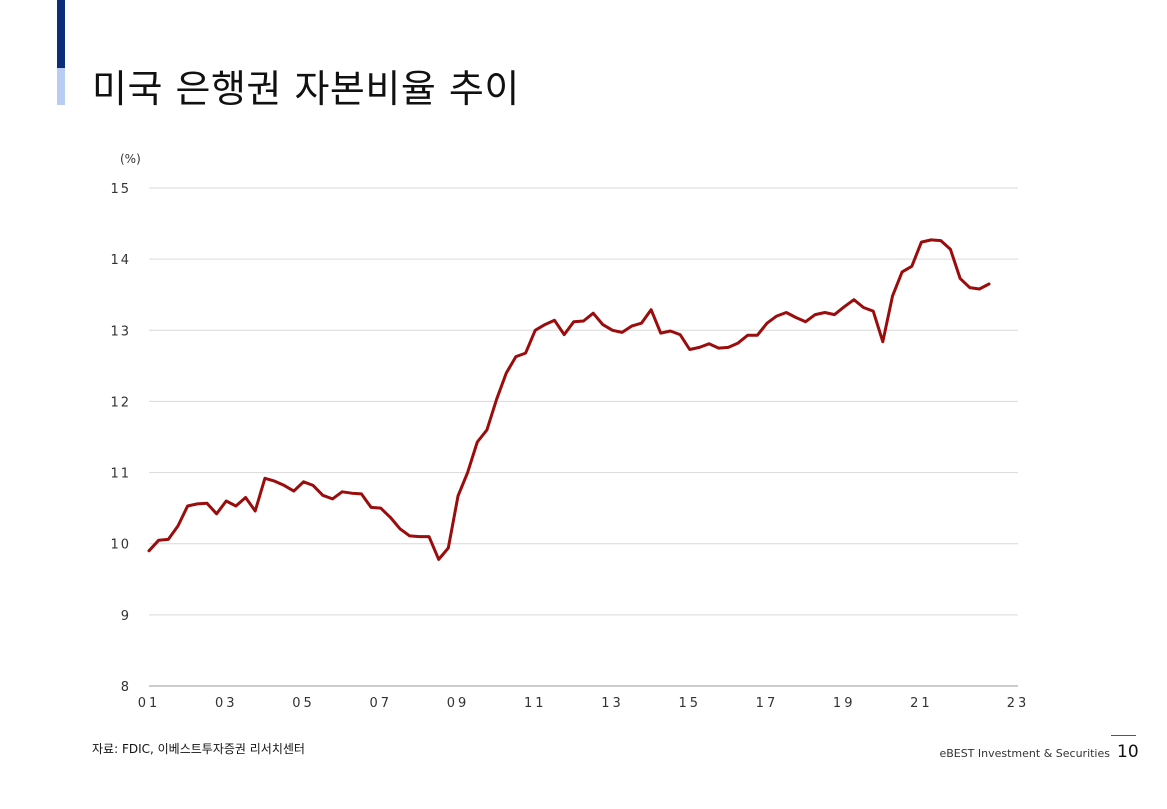 This screenshot has width=1167, height=809. I want to click on x-tick-label: 05, so click(303, 703).